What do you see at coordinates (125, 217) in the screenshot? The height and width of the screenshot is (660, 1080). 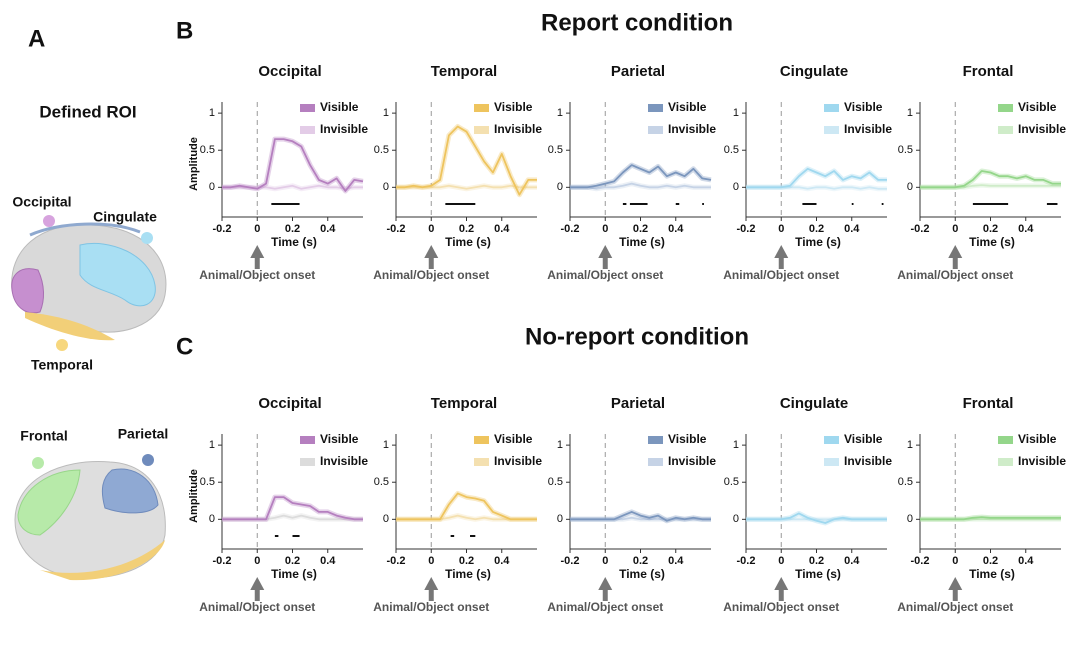 I see `roi-label: Cingulate` at bounding box center [125, 217].